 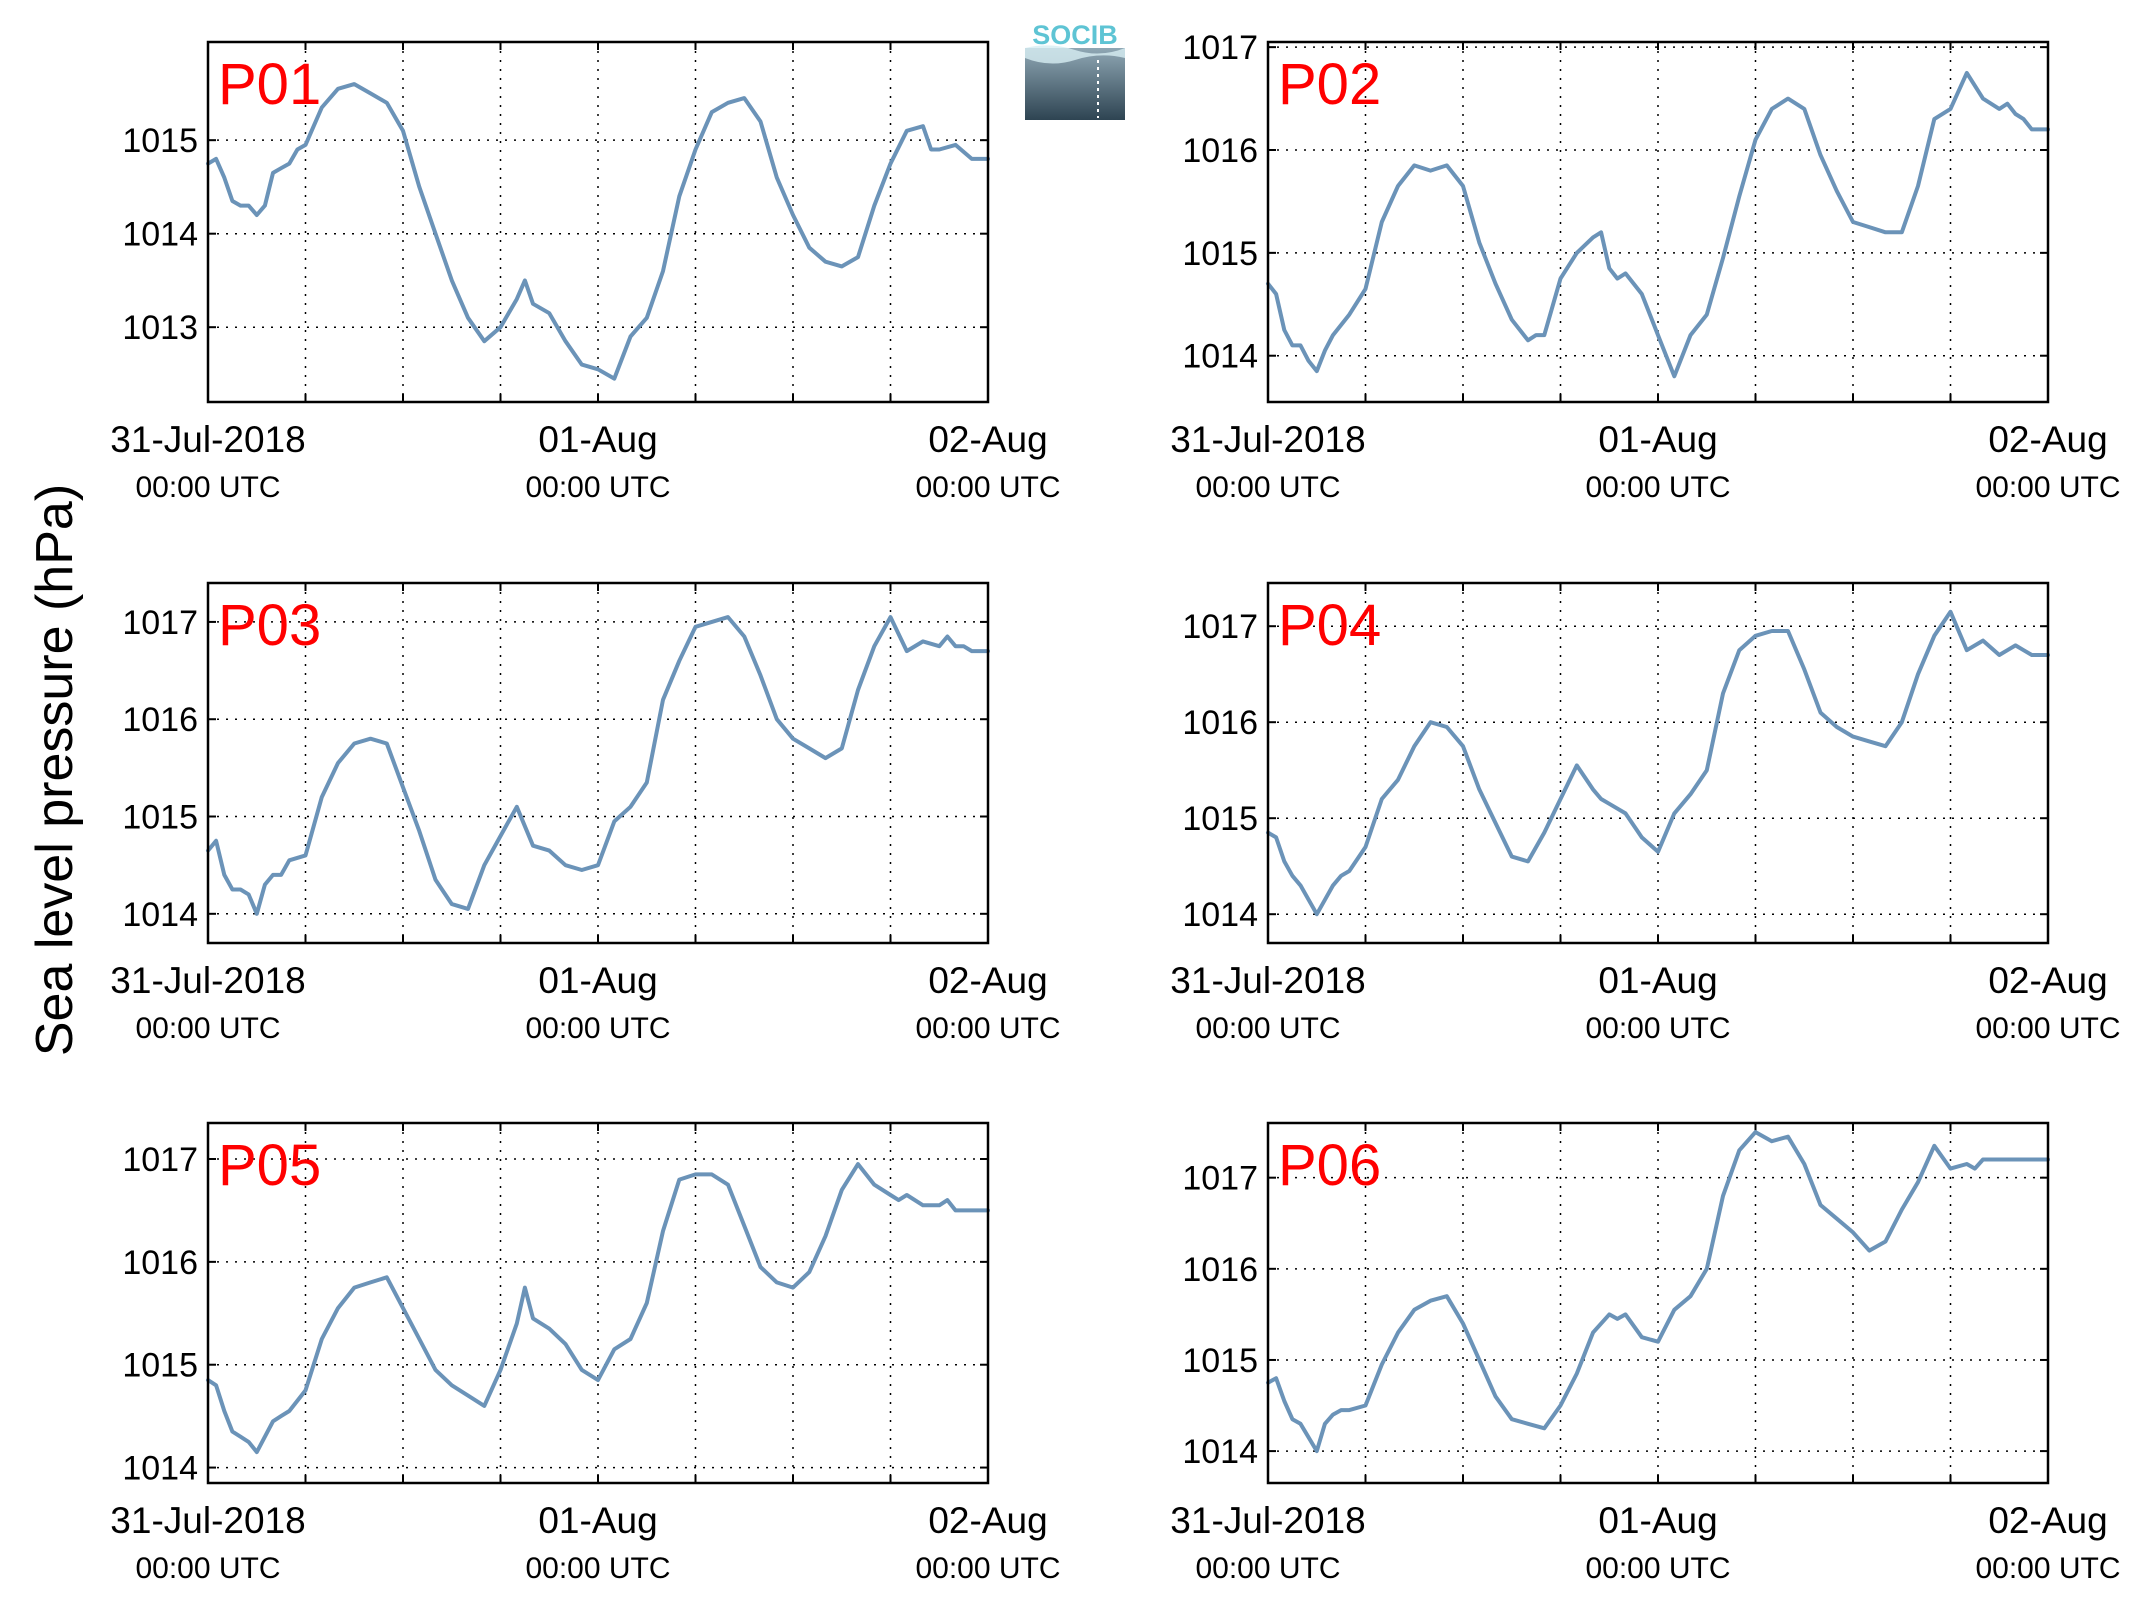 What do you see at coordinates (1329, 625) in the screenshot?
I see `panel-label: P04` at bounding box center [1329, 625].